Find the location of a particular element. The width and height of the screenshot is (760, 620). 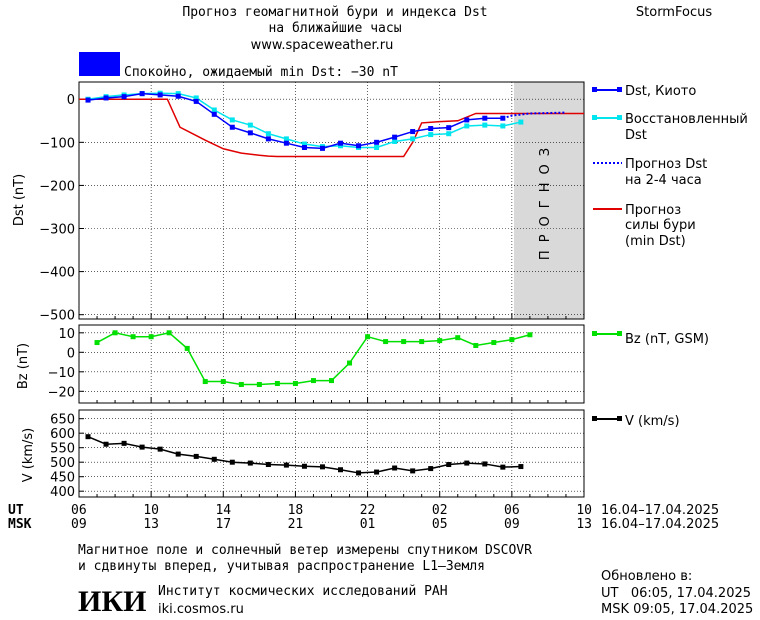

forecast-band is located at coordinates (549, 200).